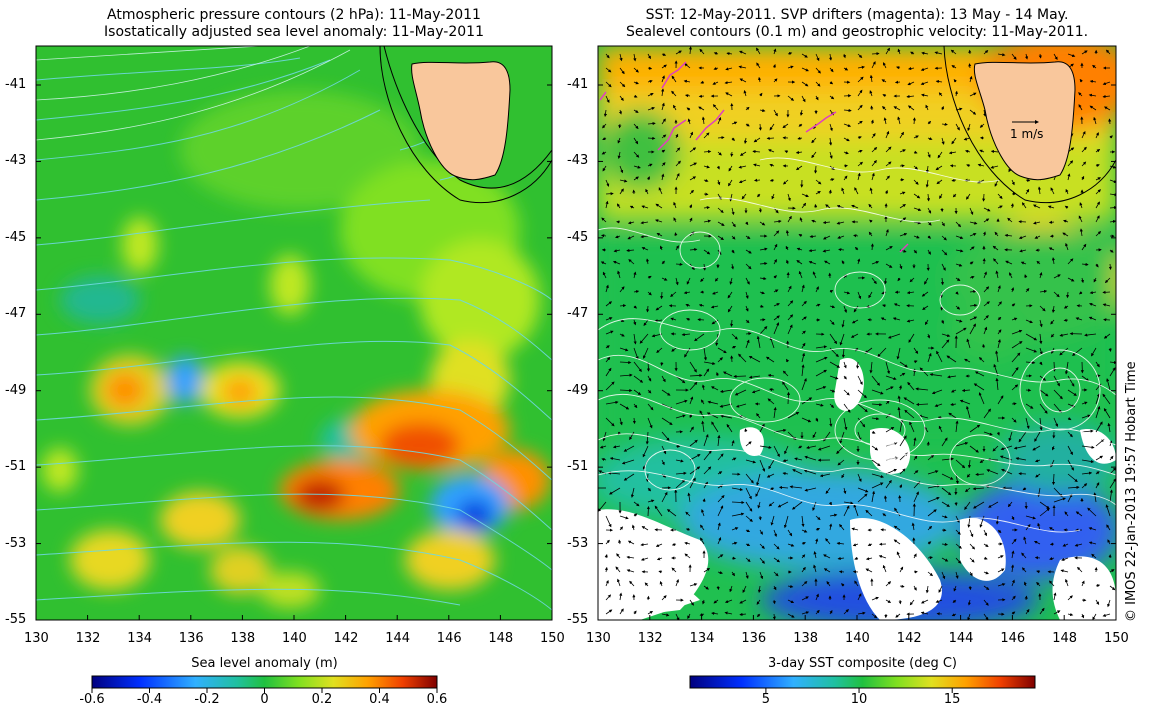  What do you see at coordinates (909, 638) in the screenshot?
I see `right-lon-tick-label: 142` at bounding box center [909, 638].